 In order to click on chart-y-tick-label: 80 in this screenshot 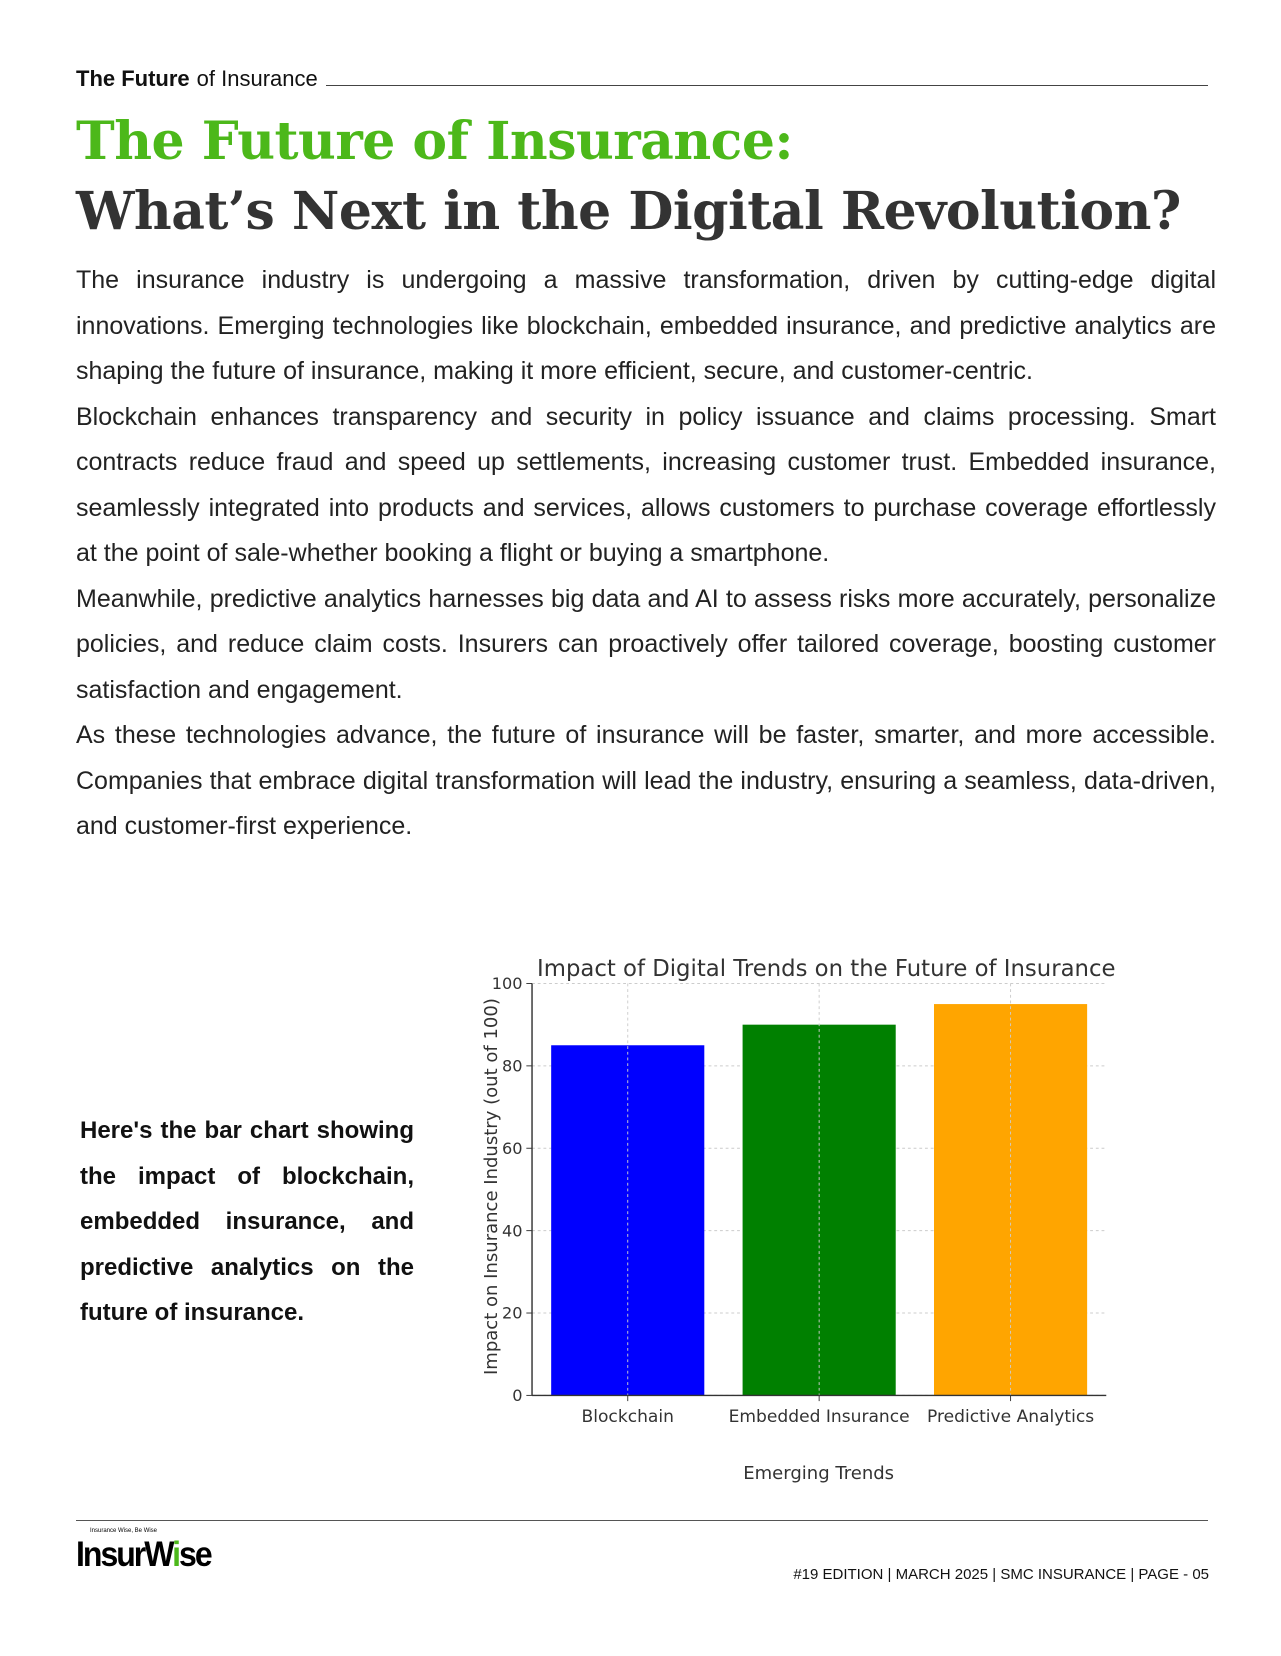, I will do `click(512, 1066)`.